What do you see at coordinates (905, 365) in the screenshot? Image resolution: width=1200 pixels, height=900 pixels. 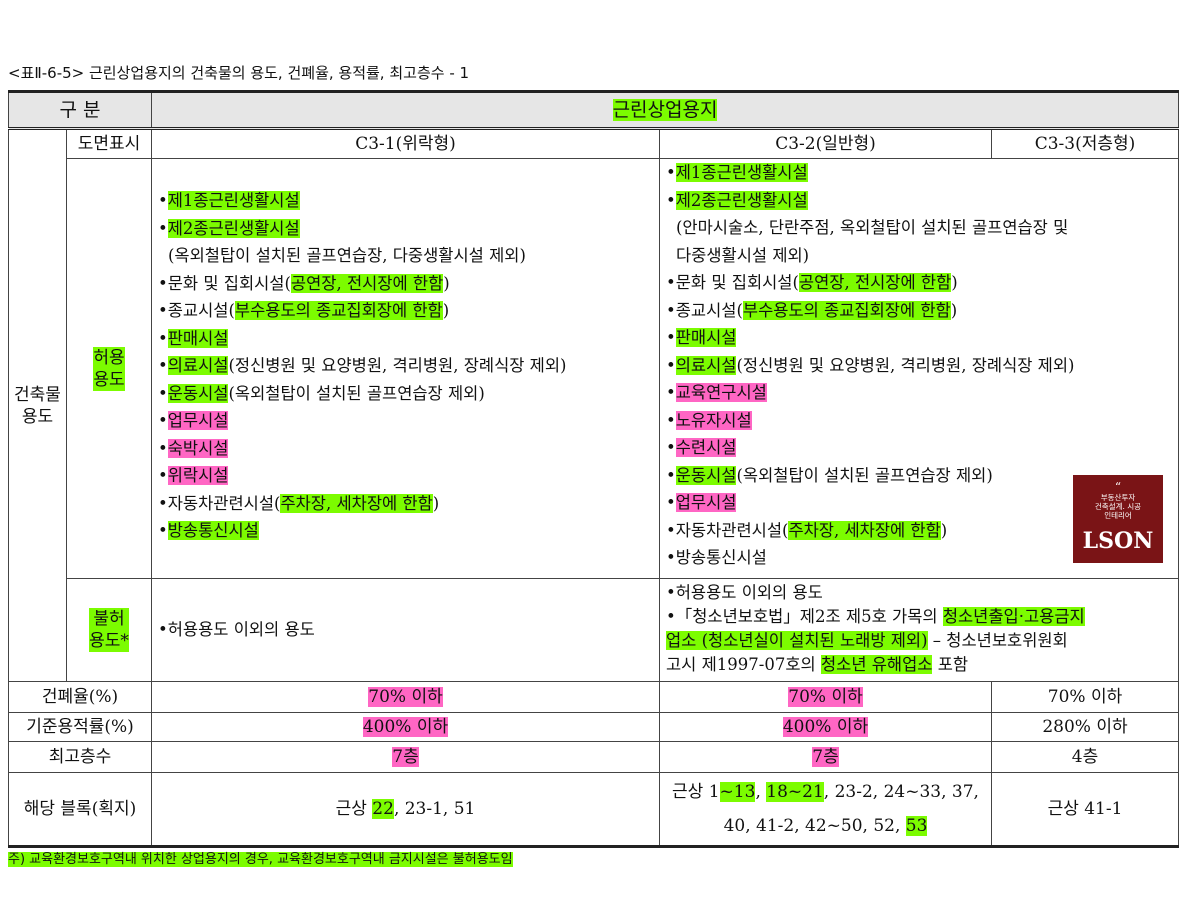 I see `use-item-suffix: (정신병원 및 요양병원, 격리병원, 장례식장 제외)` at bounding box center [905, 365].